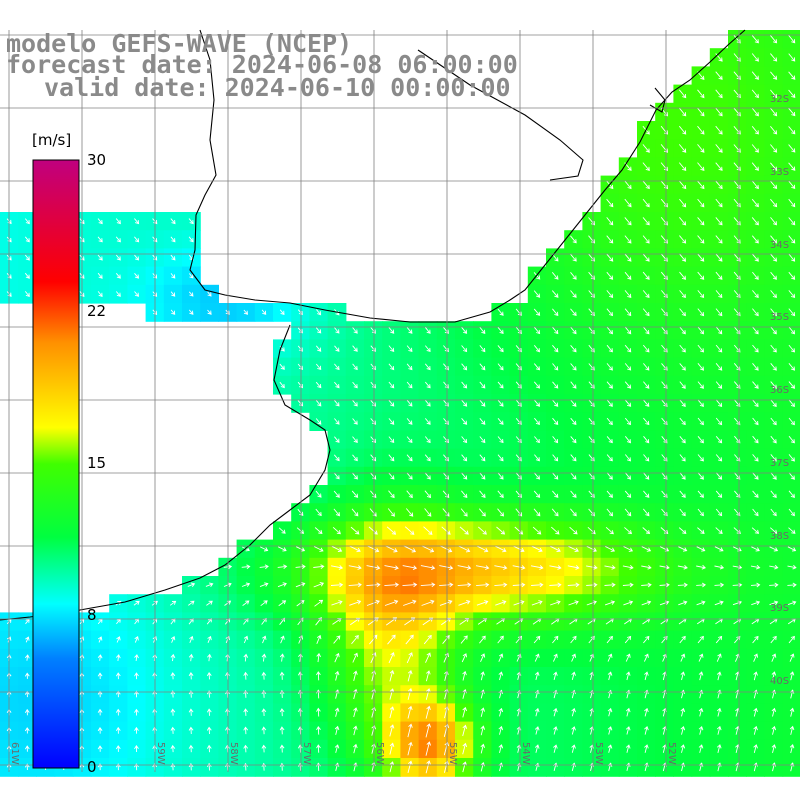 This screenshot has height=800, width=800. Describe the element at coordinates (160, 753) in the screenshot. I see `lon-label-59w: 59W` at that location.